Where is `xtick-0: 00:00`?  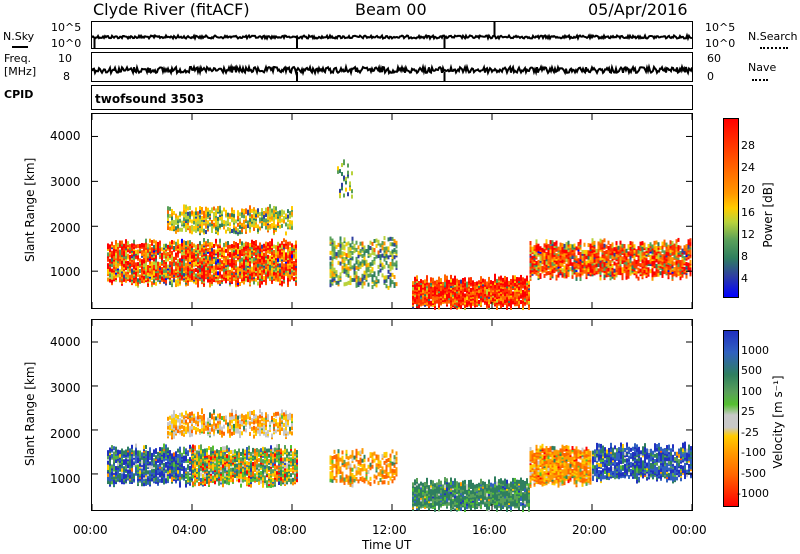 xtick-0: 00:00 is located at coordinates (90, 530).